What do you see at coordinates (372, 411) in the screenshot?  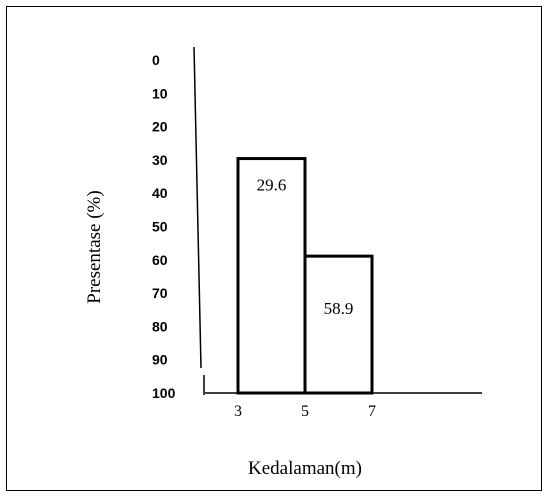 I see `x-tick-label: 7` at bounding box center [372, 411].